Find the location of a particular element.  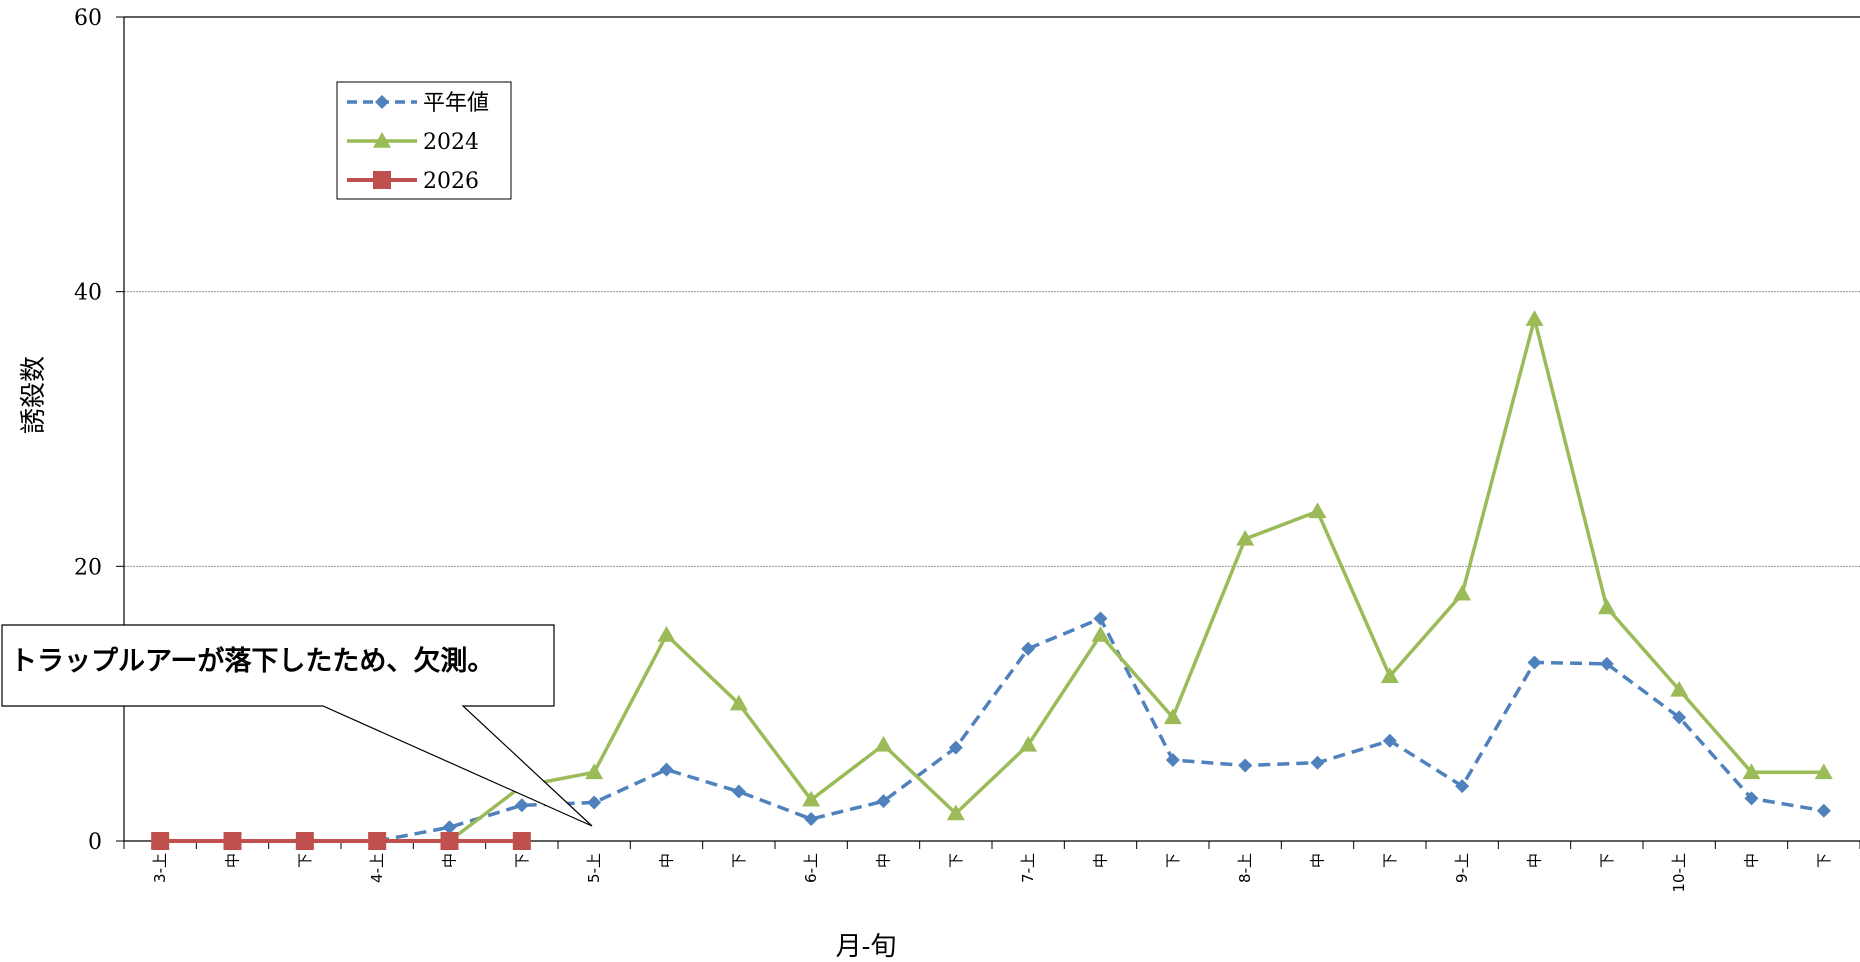

x-tick-label: 3-上 is located at coordinates (160, 868).